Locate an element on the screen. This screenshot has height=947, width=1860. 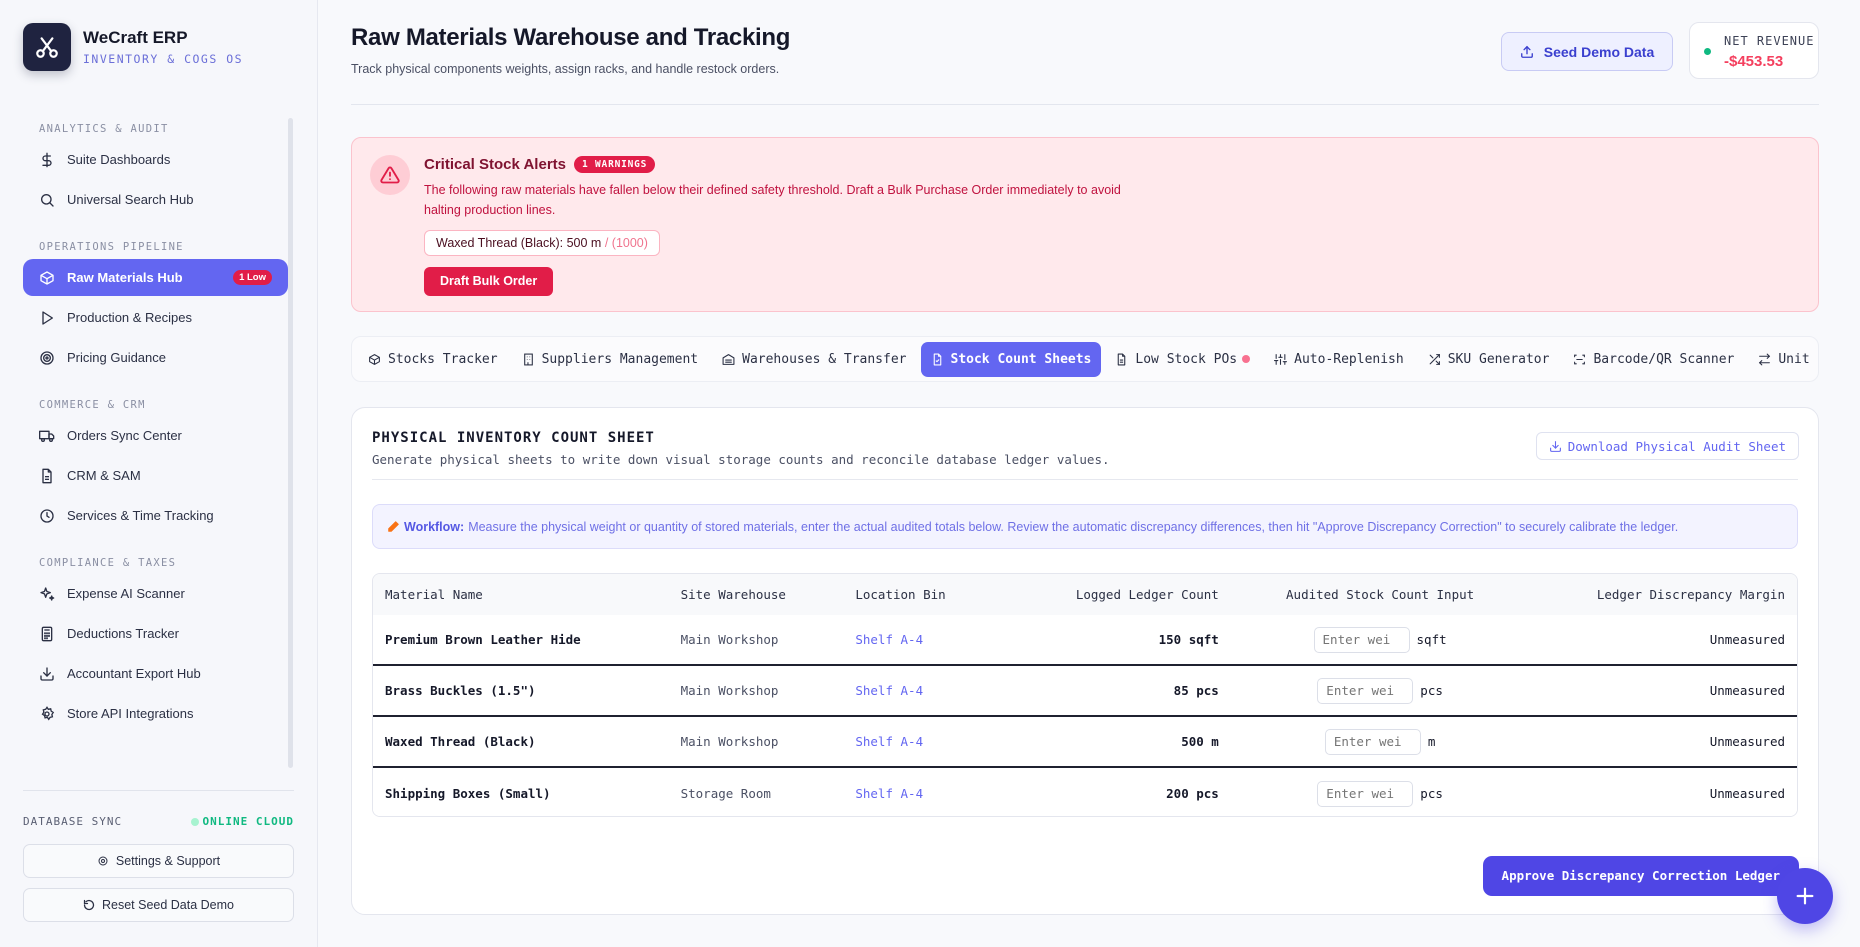
sidebar-item-raw-materials: Raw Materials Hub 1 Low is located at coordinates (155, 277).